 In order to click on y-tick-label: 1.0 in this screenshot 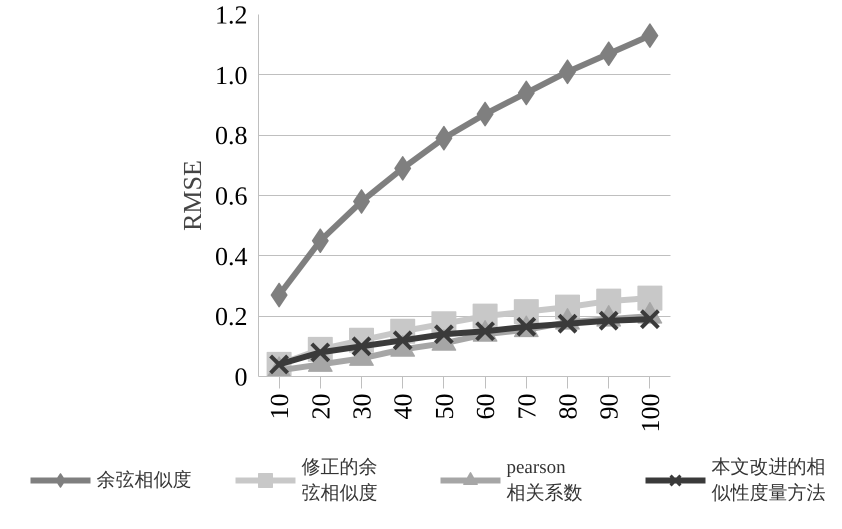, I will do `click(231, 75)`.